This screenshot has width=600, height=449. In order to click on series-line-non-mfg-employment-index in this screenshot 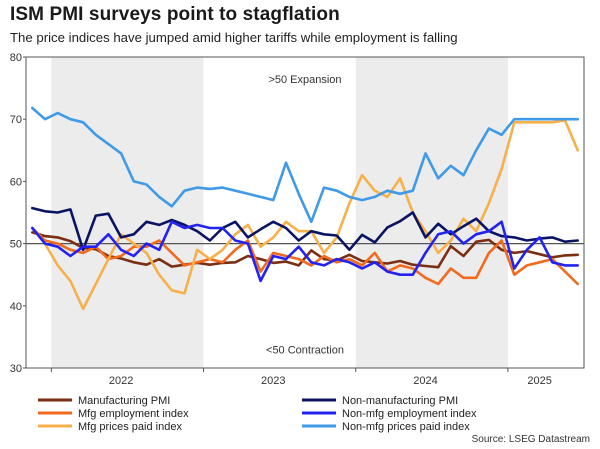, I will do `click(305, 251)`.